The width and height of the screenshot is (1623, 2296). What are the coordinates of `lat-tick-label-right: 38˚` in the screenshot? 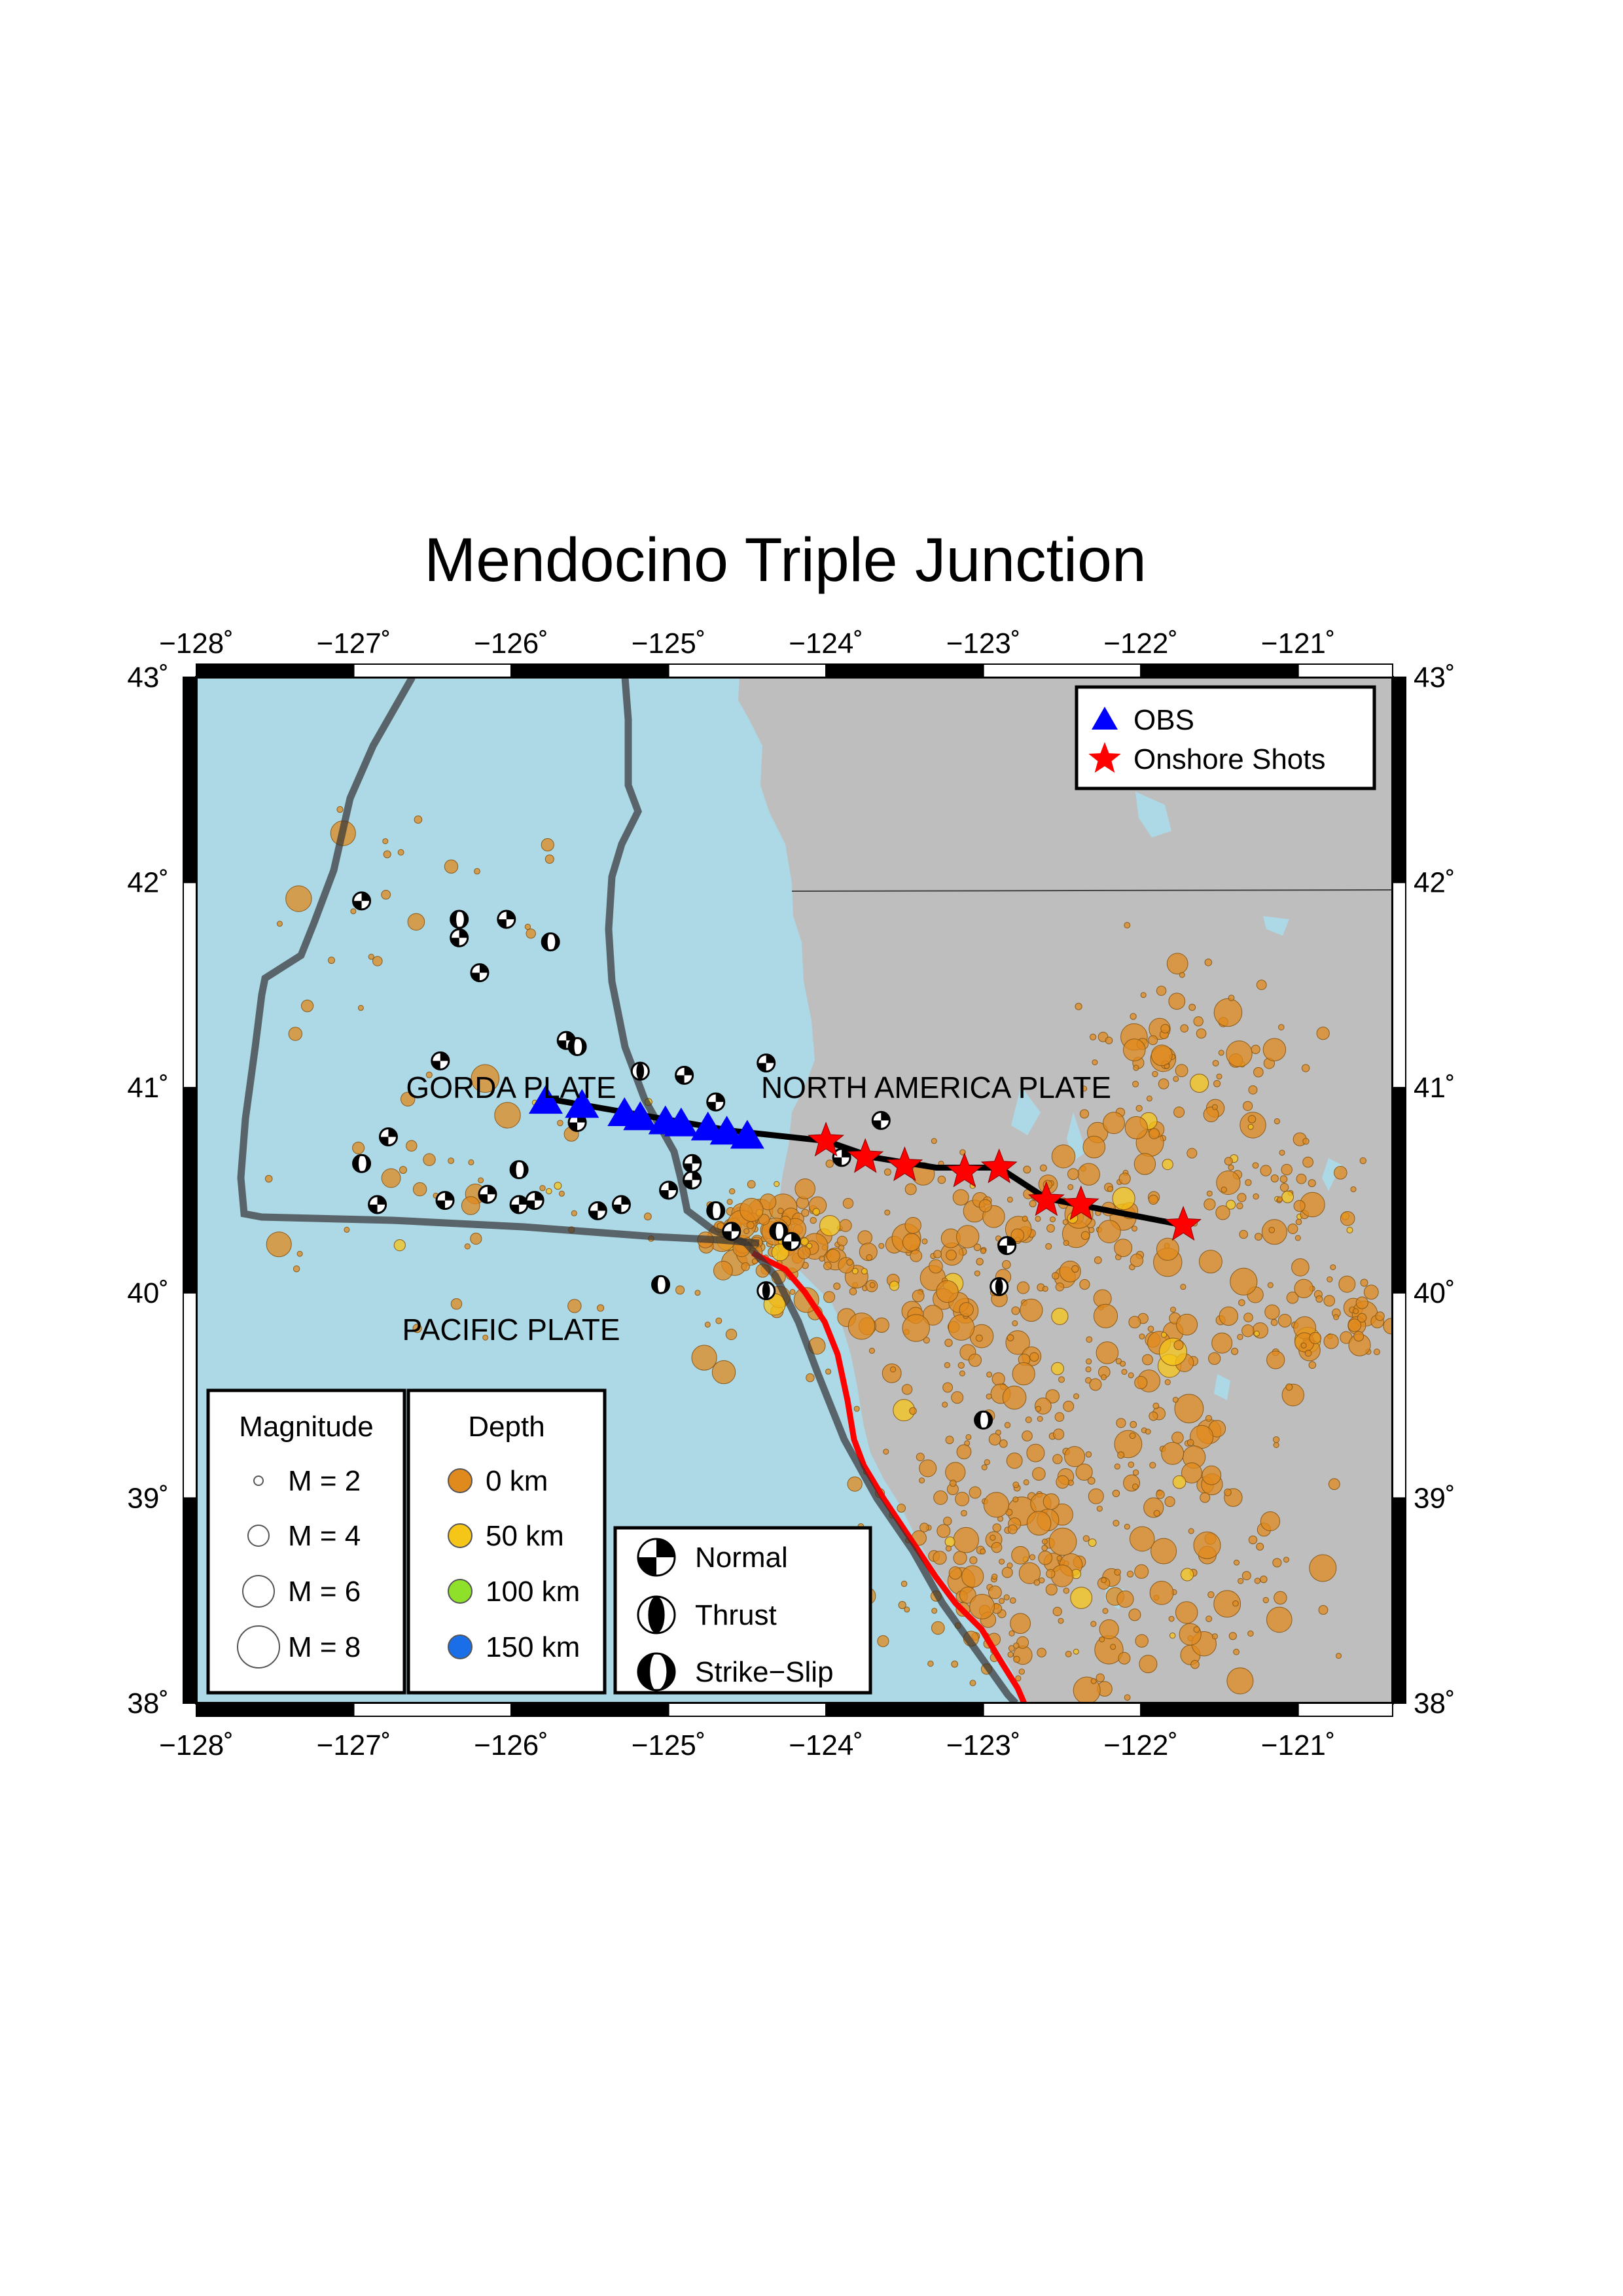 It's located at (1434, 1703).